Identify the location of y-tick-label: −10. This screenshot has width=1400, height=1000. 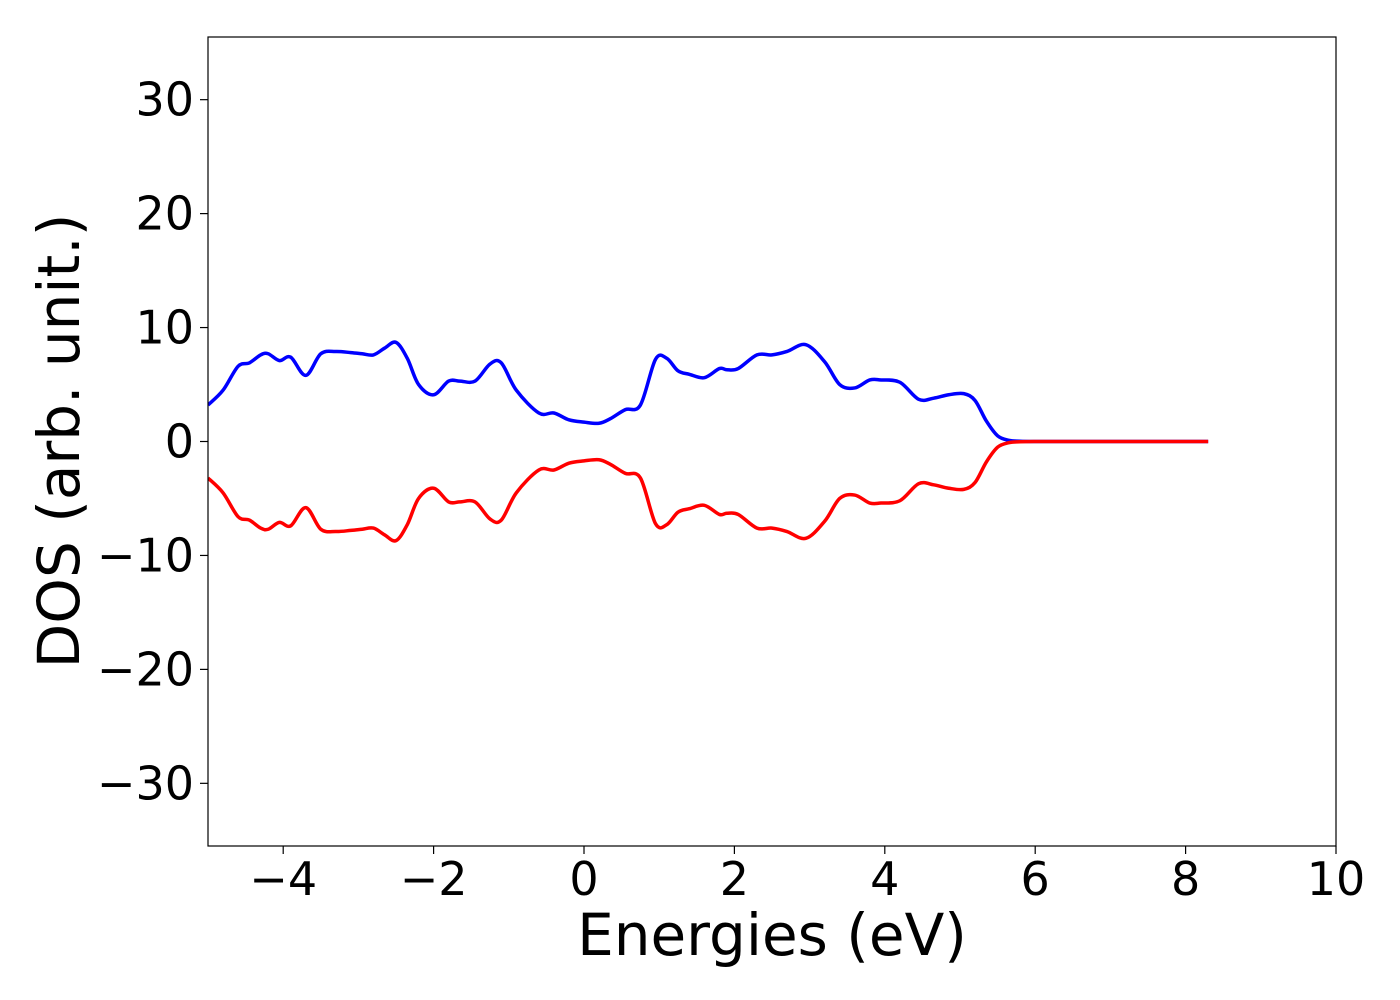
(145, 555).